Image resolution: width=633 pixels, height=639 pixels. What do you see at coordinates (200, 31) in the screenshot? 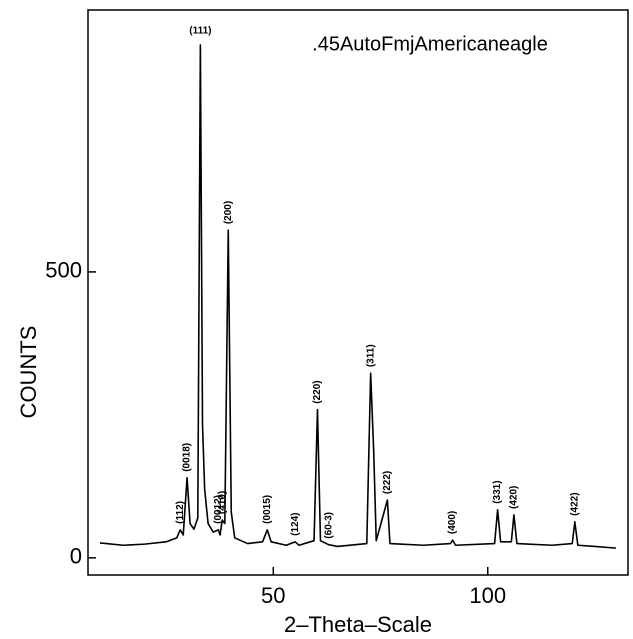
I see `peak-label: (111)` at bounding box center [200, 31].